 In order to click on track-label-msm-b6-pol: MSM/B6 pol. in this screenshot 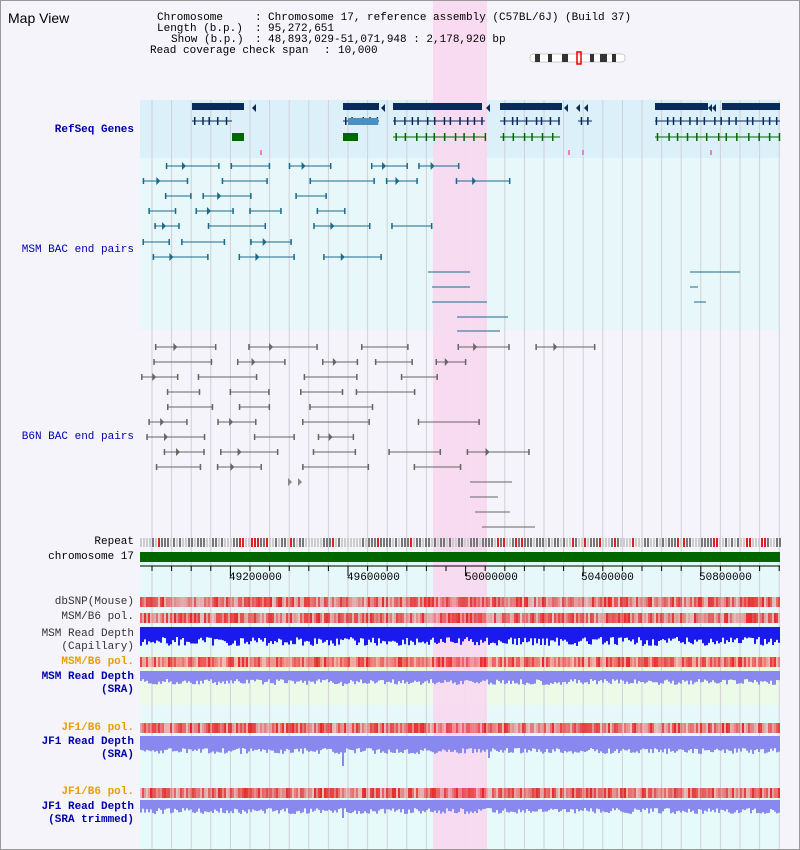, I will do `click(97, 617)`.